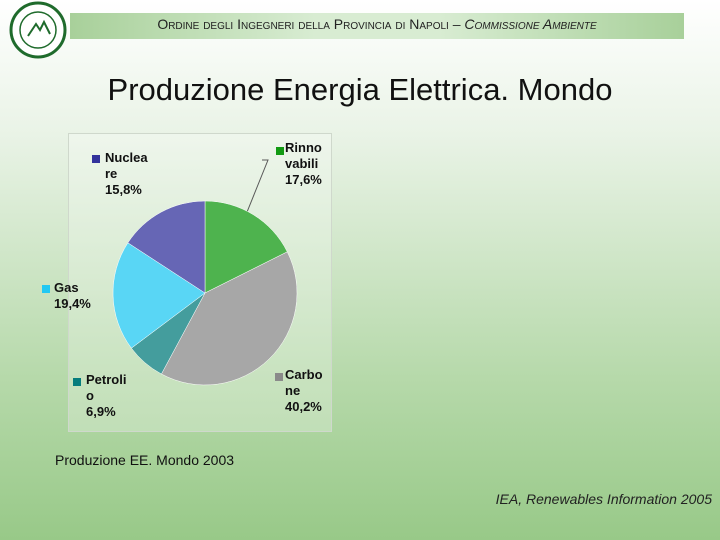 The height and width of the screenshot is (540, 720). Describe the element at coordinates (126, 165) in the screenshot. I see `category-label: Nucleare` at that location.